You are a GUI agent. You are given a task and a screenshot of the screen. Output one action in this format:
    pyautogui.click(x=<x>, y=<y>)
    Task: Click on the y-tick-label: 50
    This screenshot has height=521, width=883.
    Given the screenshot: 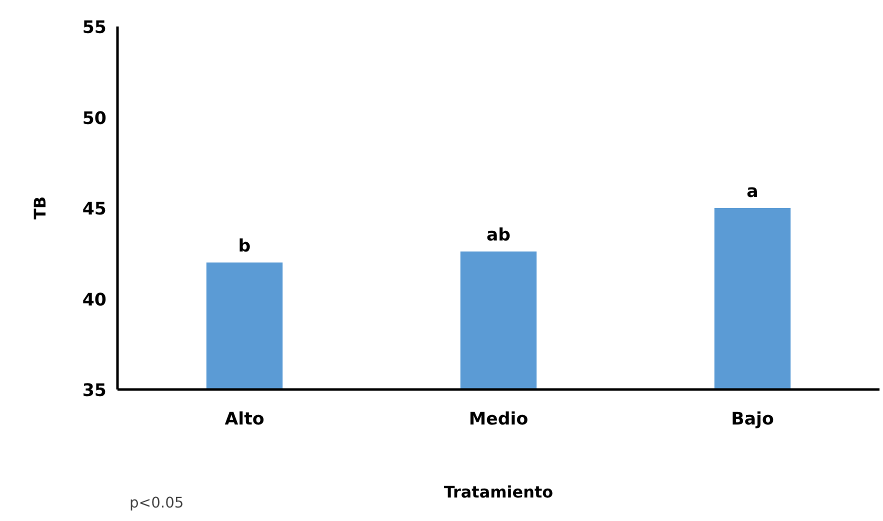 What is the action you would take?
    pyautogui.click(x=94, y=118)
    